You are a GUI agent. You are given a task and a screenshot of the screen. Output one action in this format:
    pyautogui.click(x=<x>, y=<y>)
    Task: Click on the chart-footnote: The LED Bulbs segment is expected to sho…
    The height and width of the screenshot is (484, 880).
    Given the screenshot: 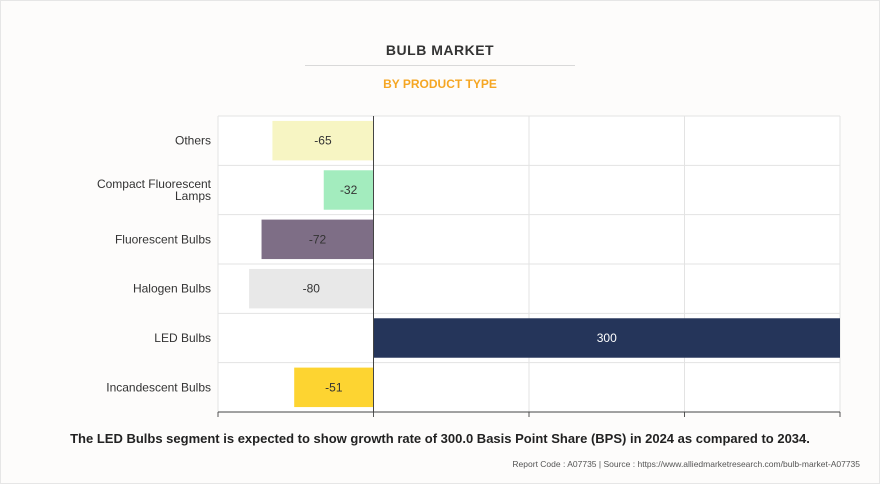 What is the action you would take?
    pyautogui.click(x=440, y=438)
    